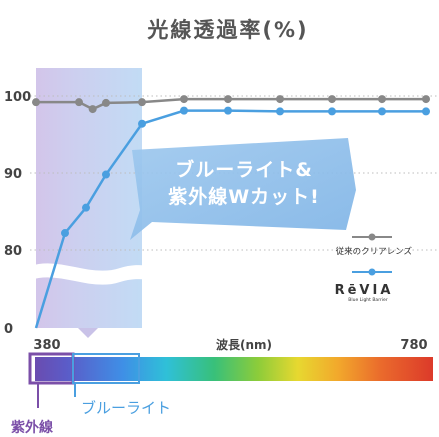  Describe the element at coordinates (89, 198) in the screenshot. I see `uv-bluelight-region` at that location.